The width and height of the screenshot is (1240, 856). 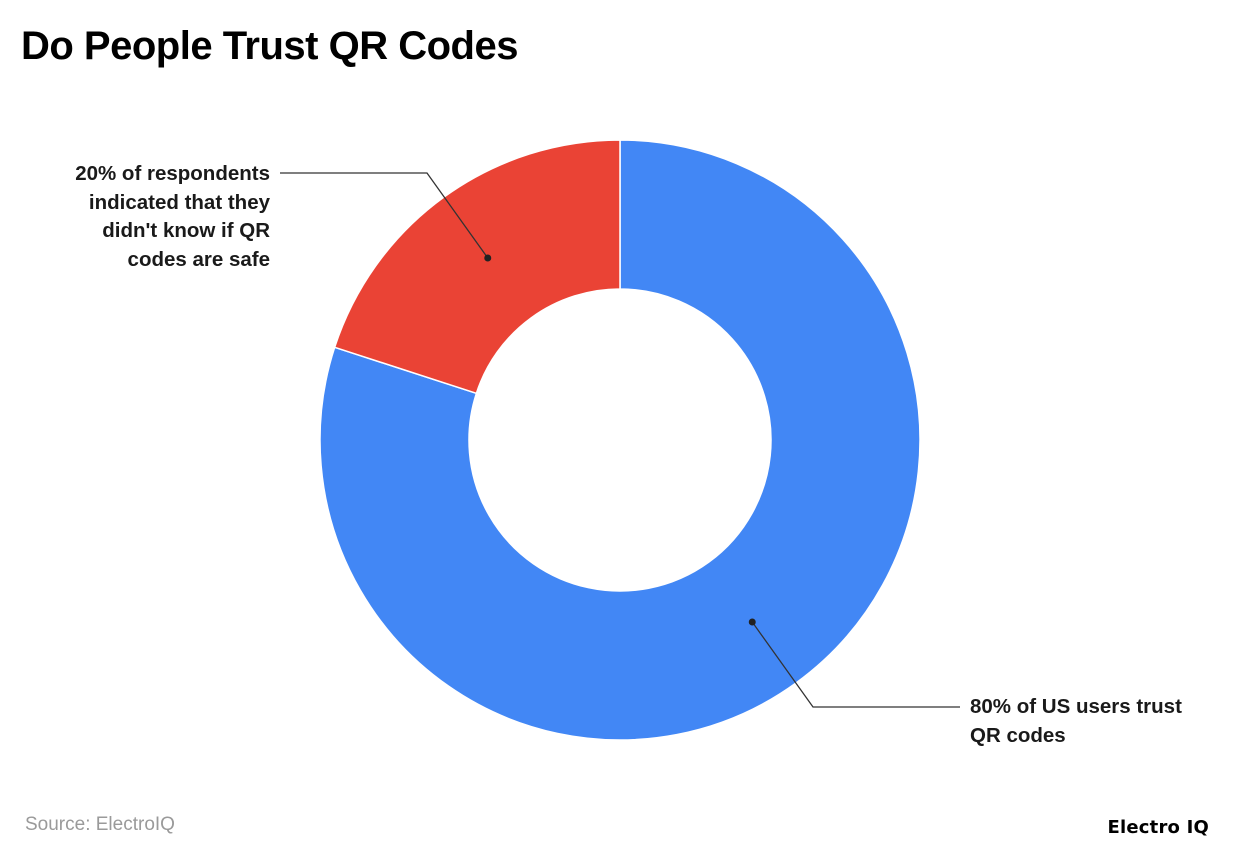 What do you see at coordinates (477, 267) in the screenshot?
I see `donut-slice-unsure` at bounding box center [477, 267].